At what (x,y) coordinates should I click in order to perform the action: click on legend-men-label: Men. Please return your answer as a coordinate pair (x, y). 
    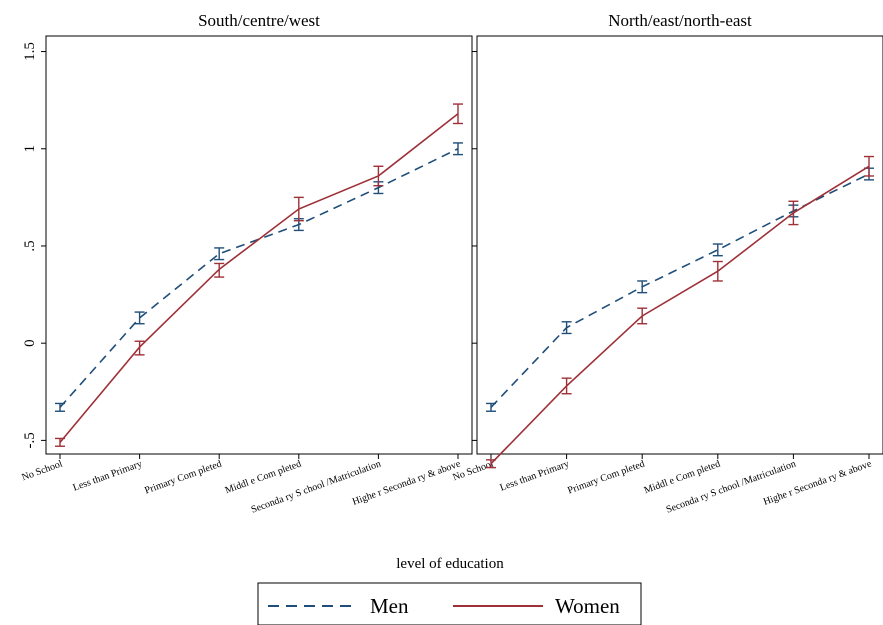
    Looking at the image, I should click on (389, 606).